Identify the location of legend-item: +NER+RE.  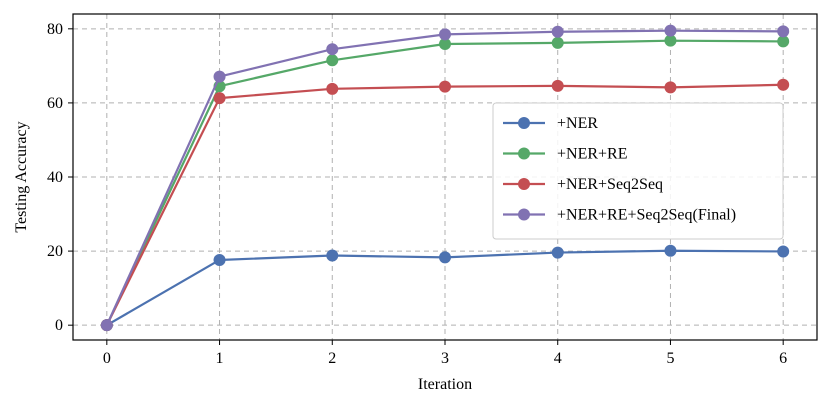
(565, 154).